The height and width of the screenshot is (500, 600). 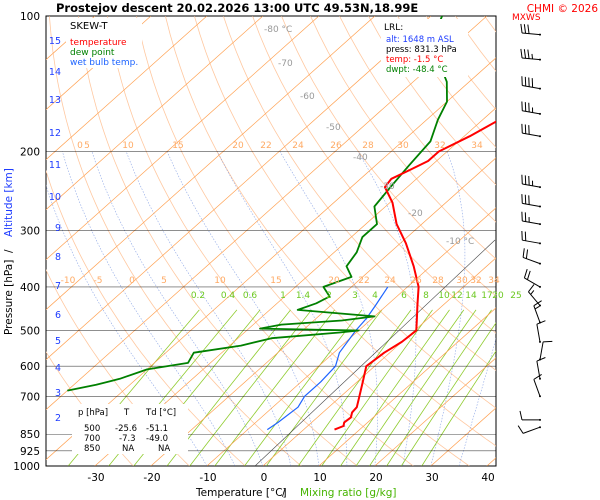 What do you see at coordinates (98, 281) in the screenshot?
I see `adiabat-label-lower: -5` at bounding box center [98, 281].